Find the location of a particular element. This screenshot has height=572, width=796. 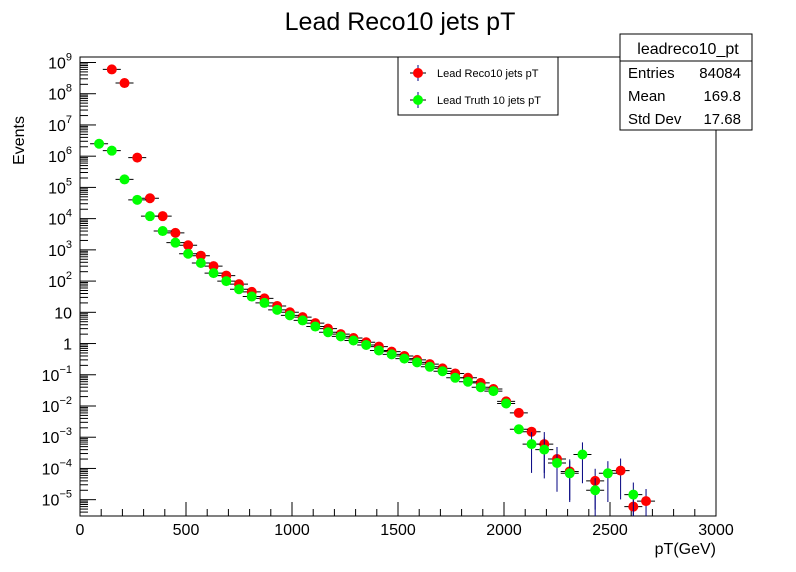

legend-box is located at coordinates (478, 86).